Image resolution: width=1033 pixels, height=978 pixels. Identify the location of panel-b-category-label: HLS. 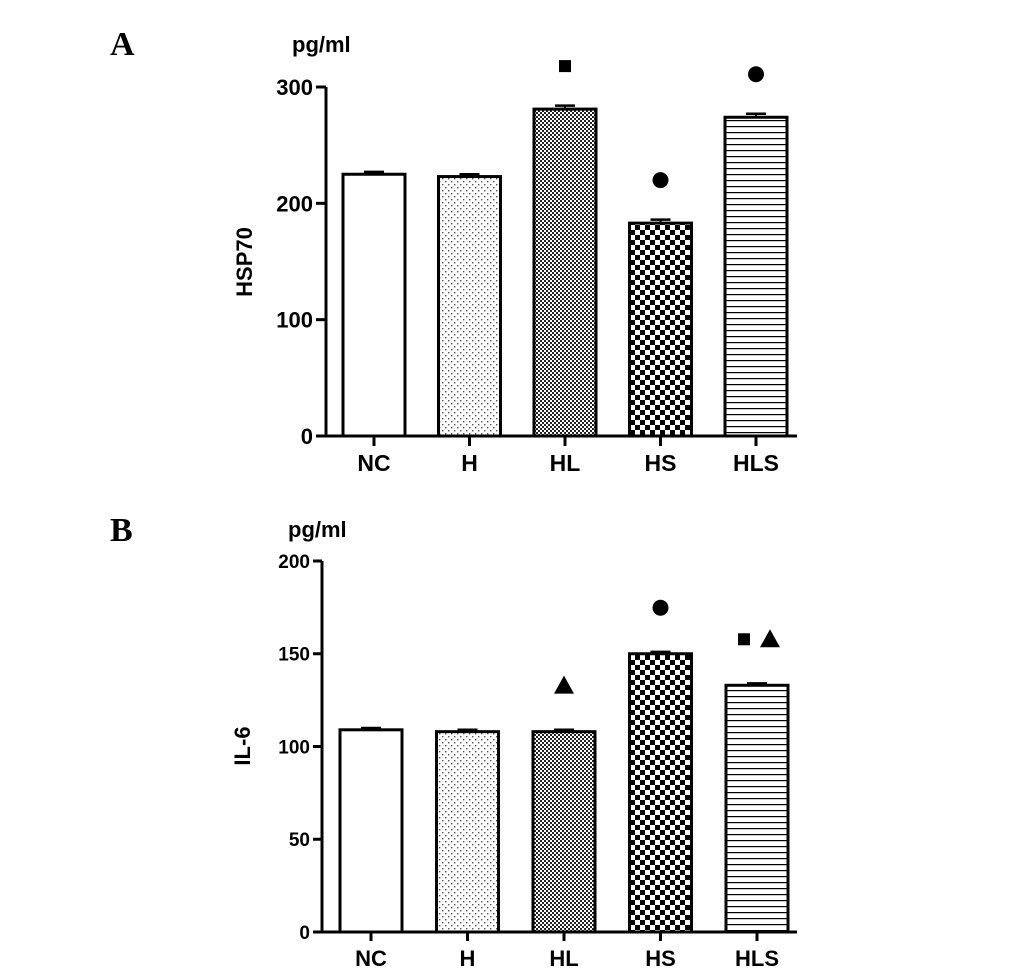
(757, 958).